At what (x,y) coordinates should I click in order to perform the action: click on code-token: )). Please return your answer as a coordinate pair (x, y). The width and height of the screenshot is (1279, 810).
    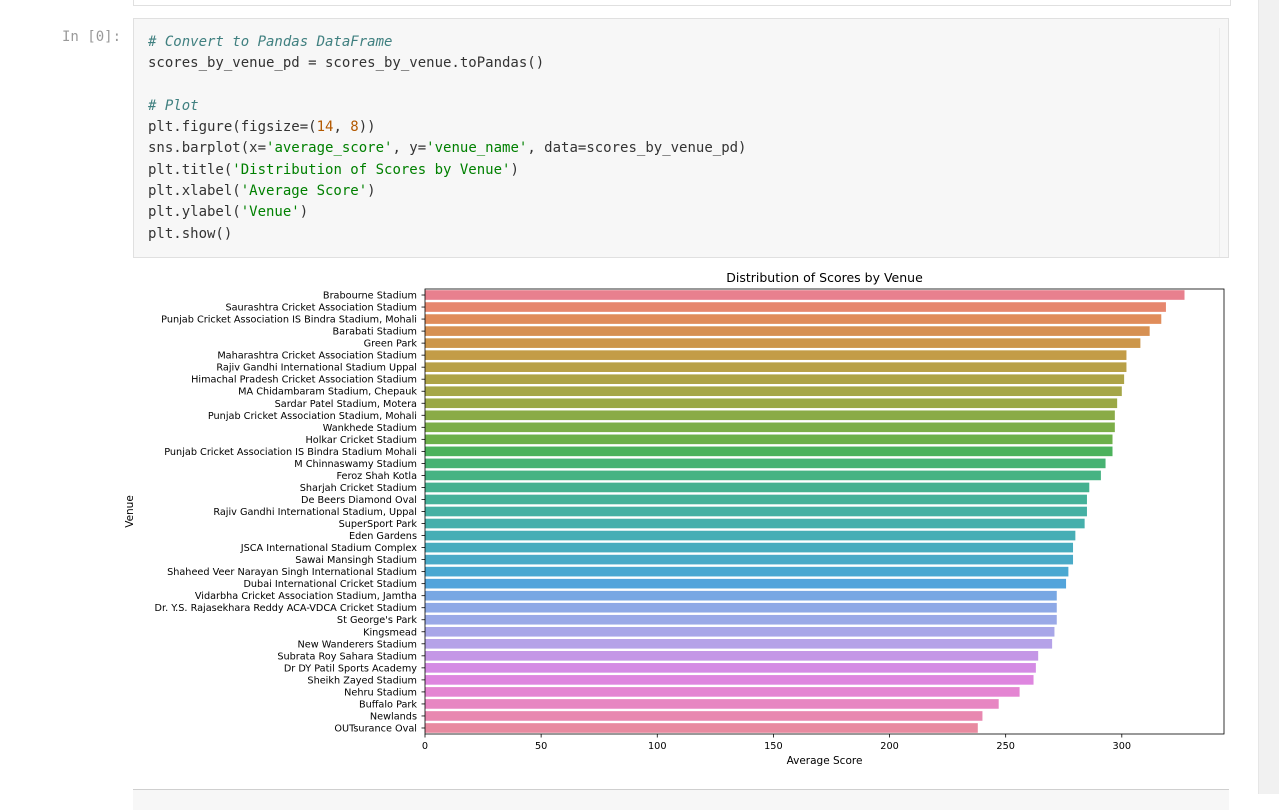
    Looking at the image, I should click on (367, 127).